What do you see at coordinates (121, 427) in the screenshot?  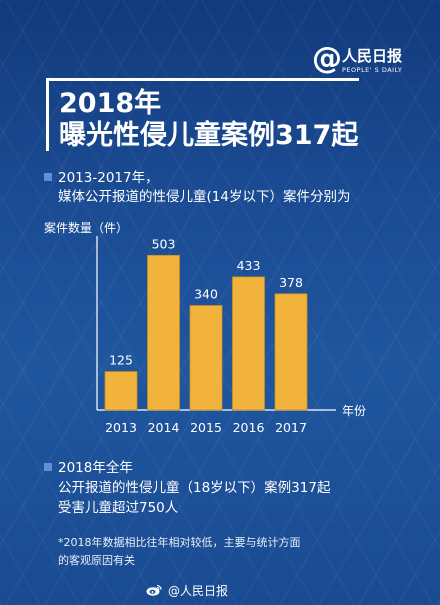 I see `x-tick-label-2013: 2013` at bounding box center [121, 427].